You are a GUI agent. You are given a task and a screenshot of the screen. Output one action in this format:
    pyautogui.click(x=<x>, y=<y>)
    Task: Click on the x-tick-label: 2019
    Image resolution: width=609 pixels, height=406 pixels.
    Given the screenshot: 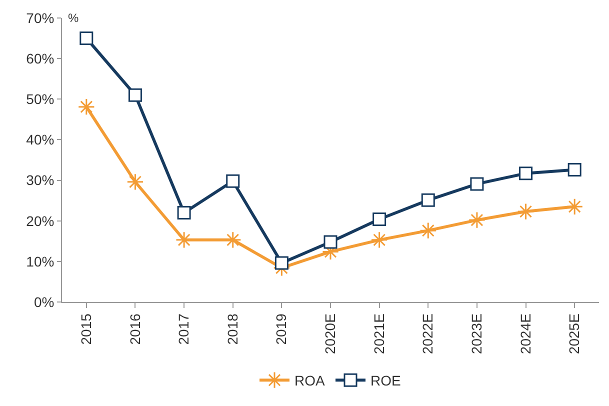 What is the action you would take?
    pyautogui.click(x=281, y=329)
    